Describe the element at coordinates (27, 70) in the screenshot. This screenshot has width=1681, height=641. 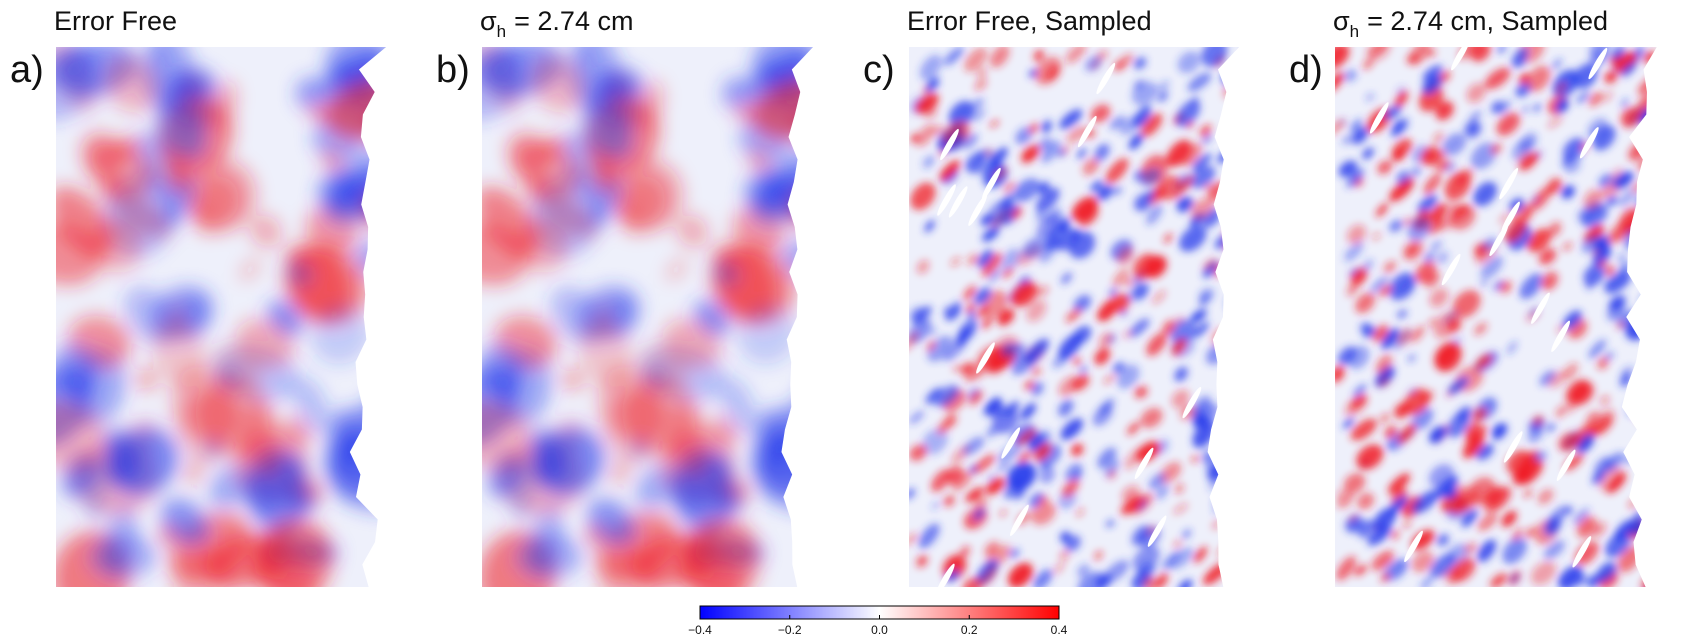
I see `panel-letter: a)` at that location.